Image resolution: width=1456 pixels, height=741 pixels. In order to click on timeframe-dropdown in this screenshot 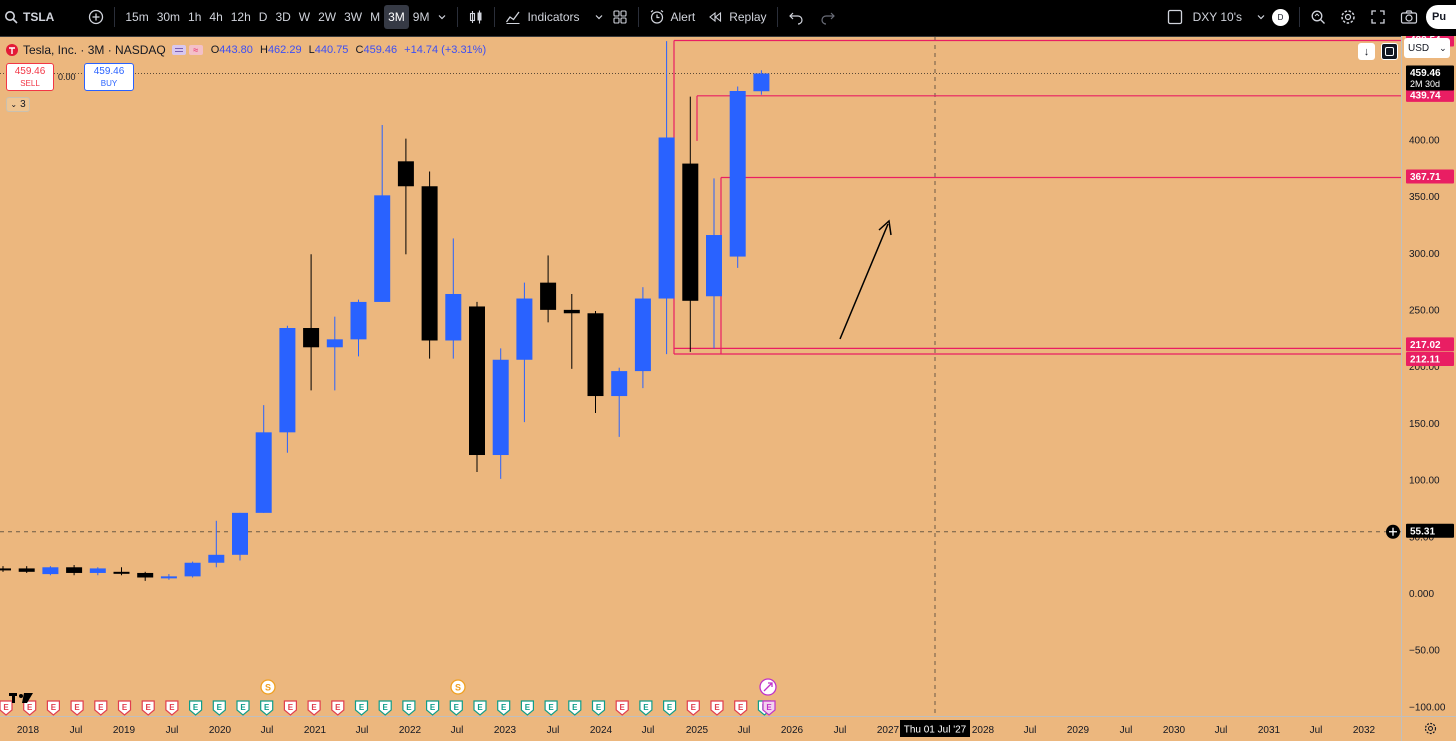, I will do `click(442, 17)`.